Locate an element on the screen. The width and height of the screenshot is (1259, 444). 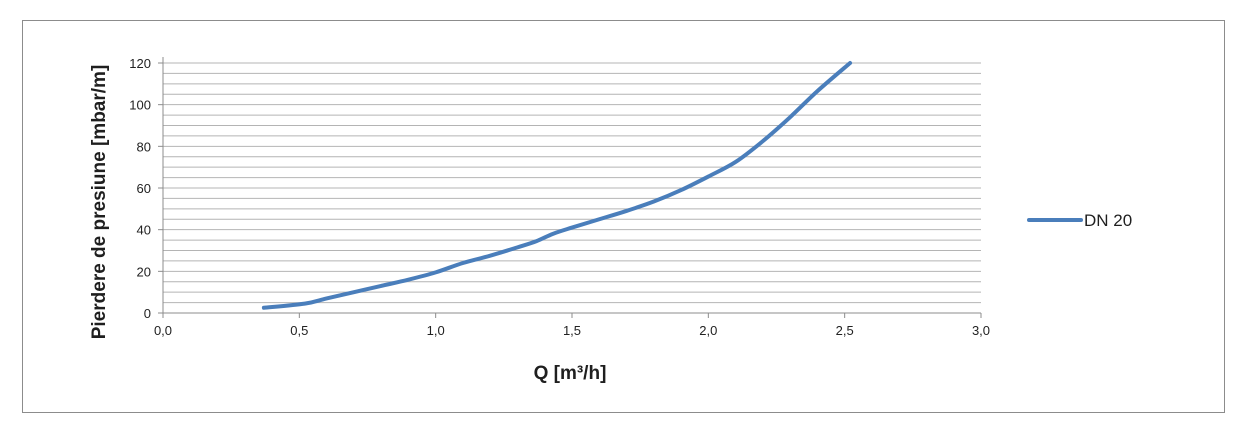
y-tick-label: 20 is located at coordinates (144, 271).